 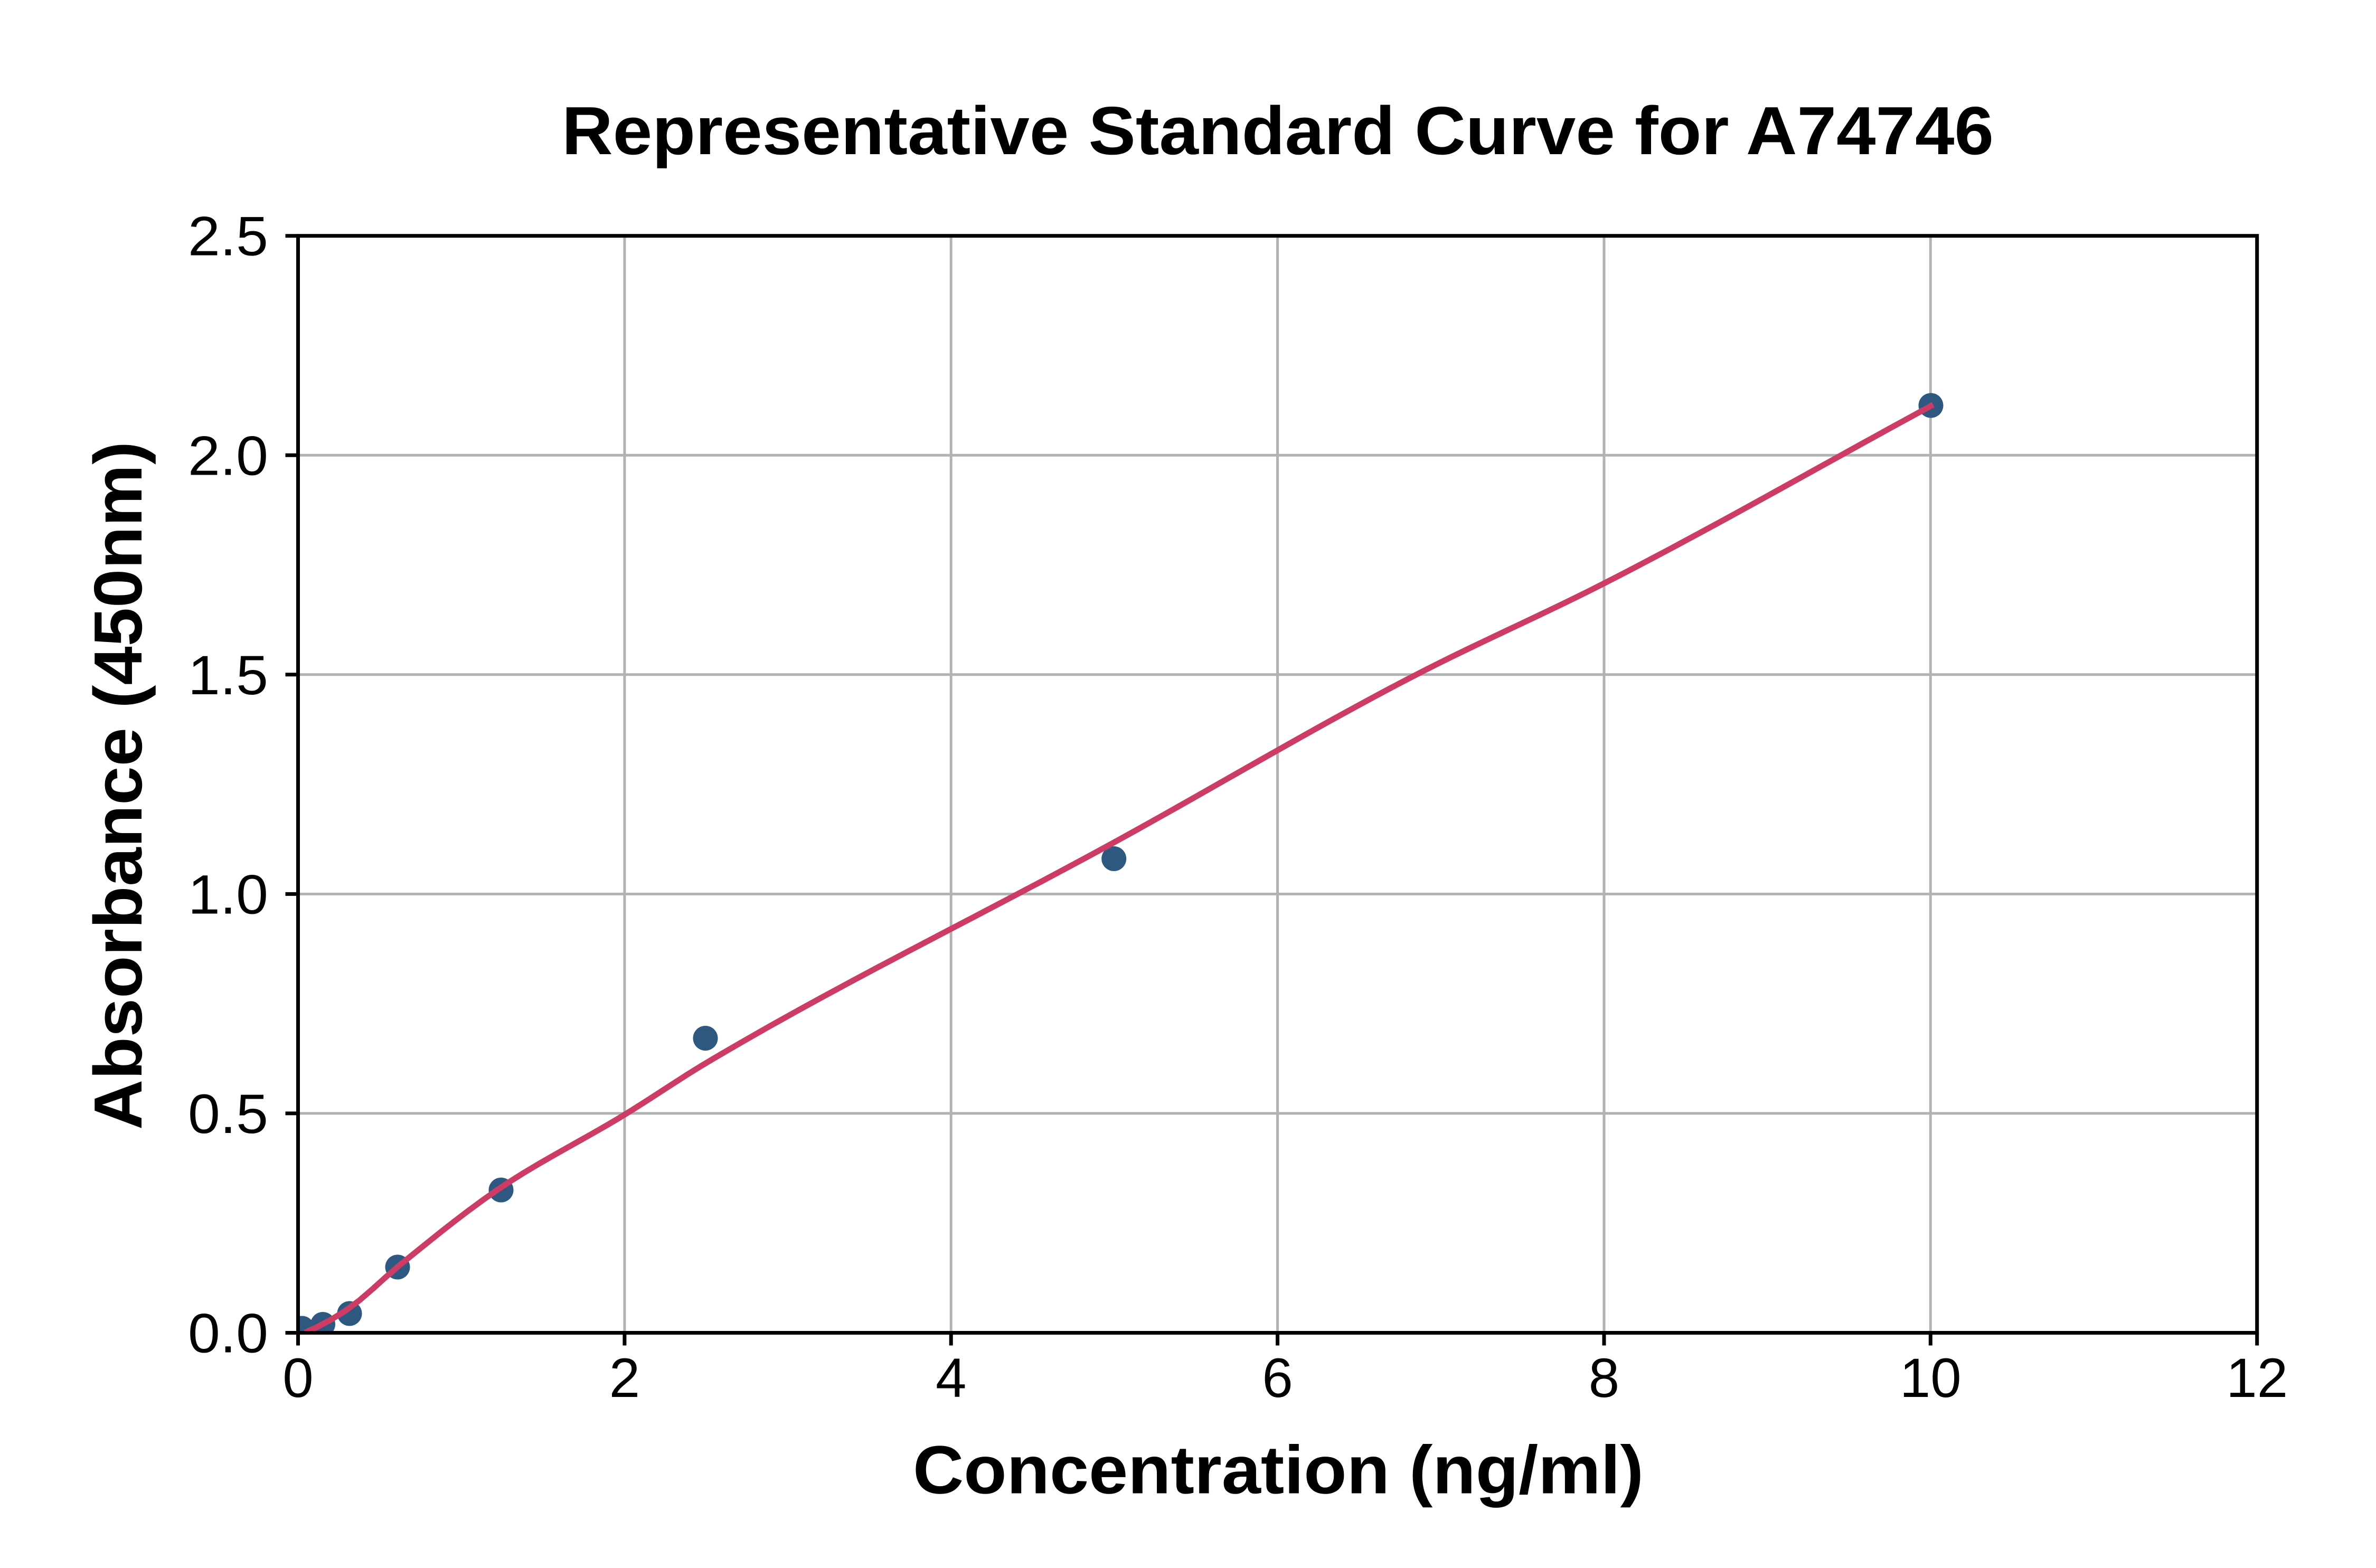 What do you see at coordinates (1278, 1378) in the screenshot?
I see `svg-text: 6` at bounding box center [1278, 1378].